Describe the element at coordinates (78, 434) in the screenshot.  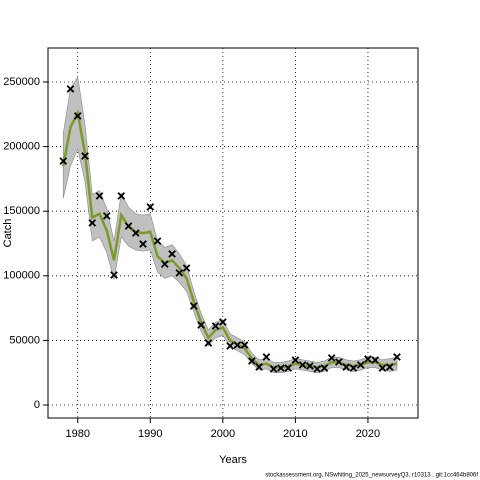
I see `x-tick-label: 1980` at that location.